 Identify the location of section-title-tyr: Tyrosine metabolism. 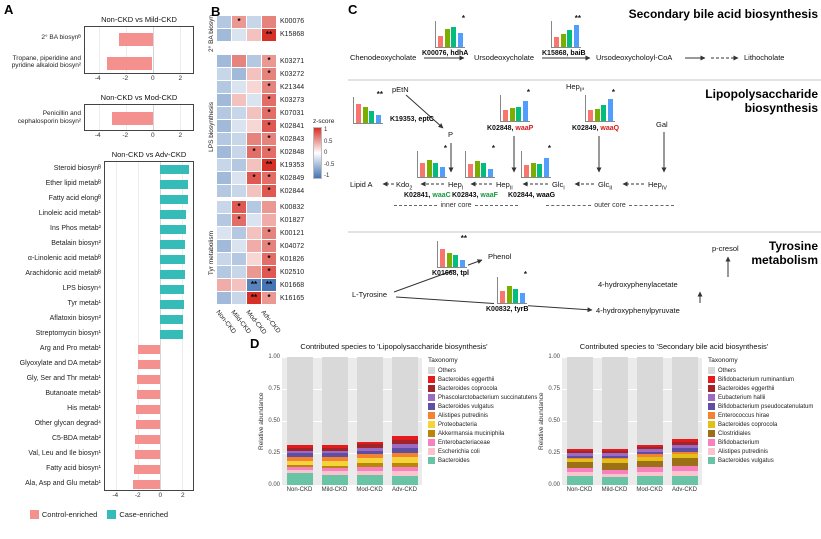
(784, 253).